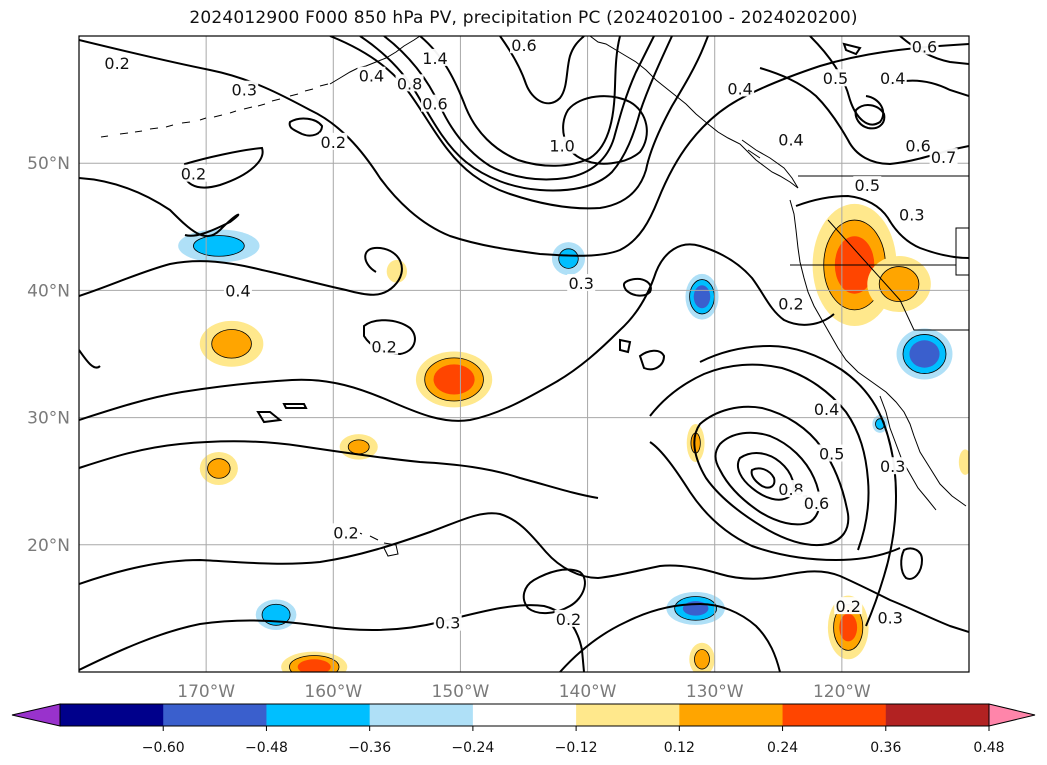 This screenshot has height=765, width=1047. Describe the element at coordinates (375, 60) in the screenshot. I see `alaska-coast` at that location.